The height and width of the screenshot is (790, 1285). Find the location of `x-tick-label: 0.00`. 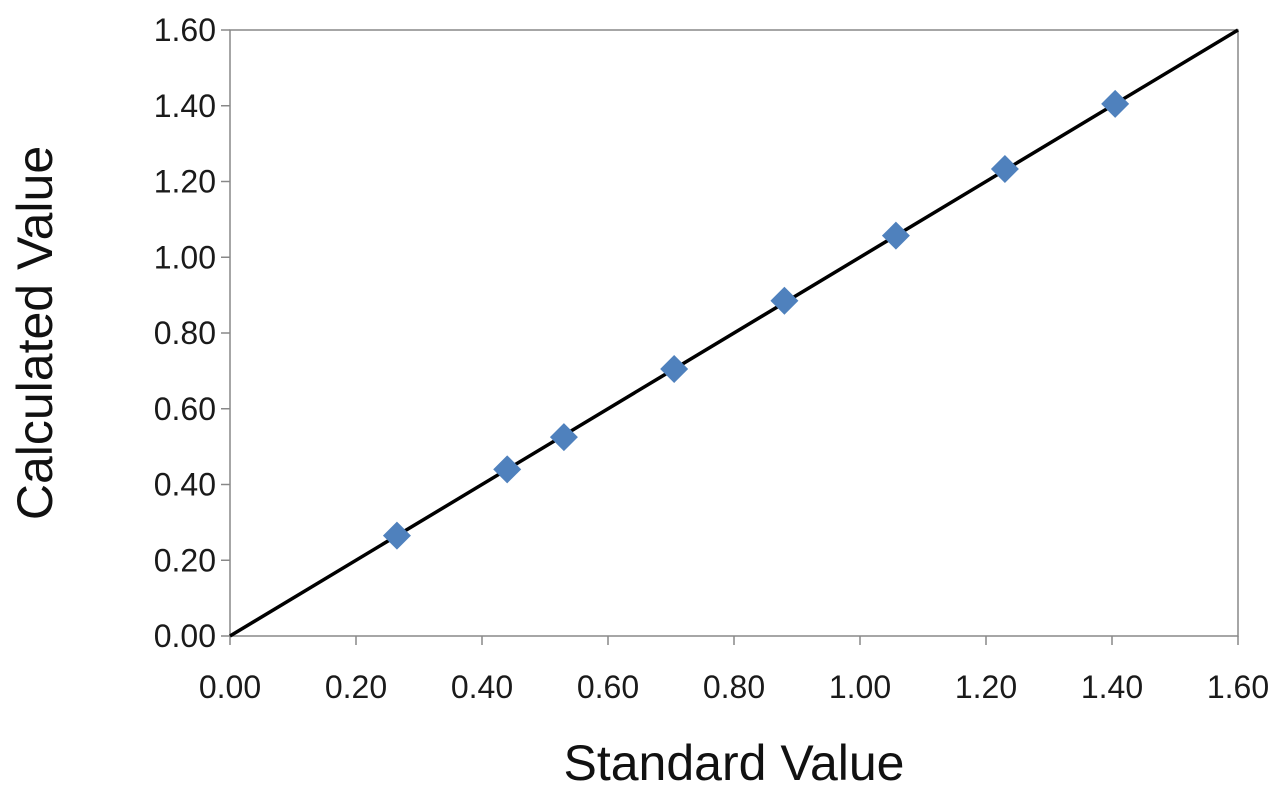

x-tick-label: 0.00 is located at coordinates (230, 687).